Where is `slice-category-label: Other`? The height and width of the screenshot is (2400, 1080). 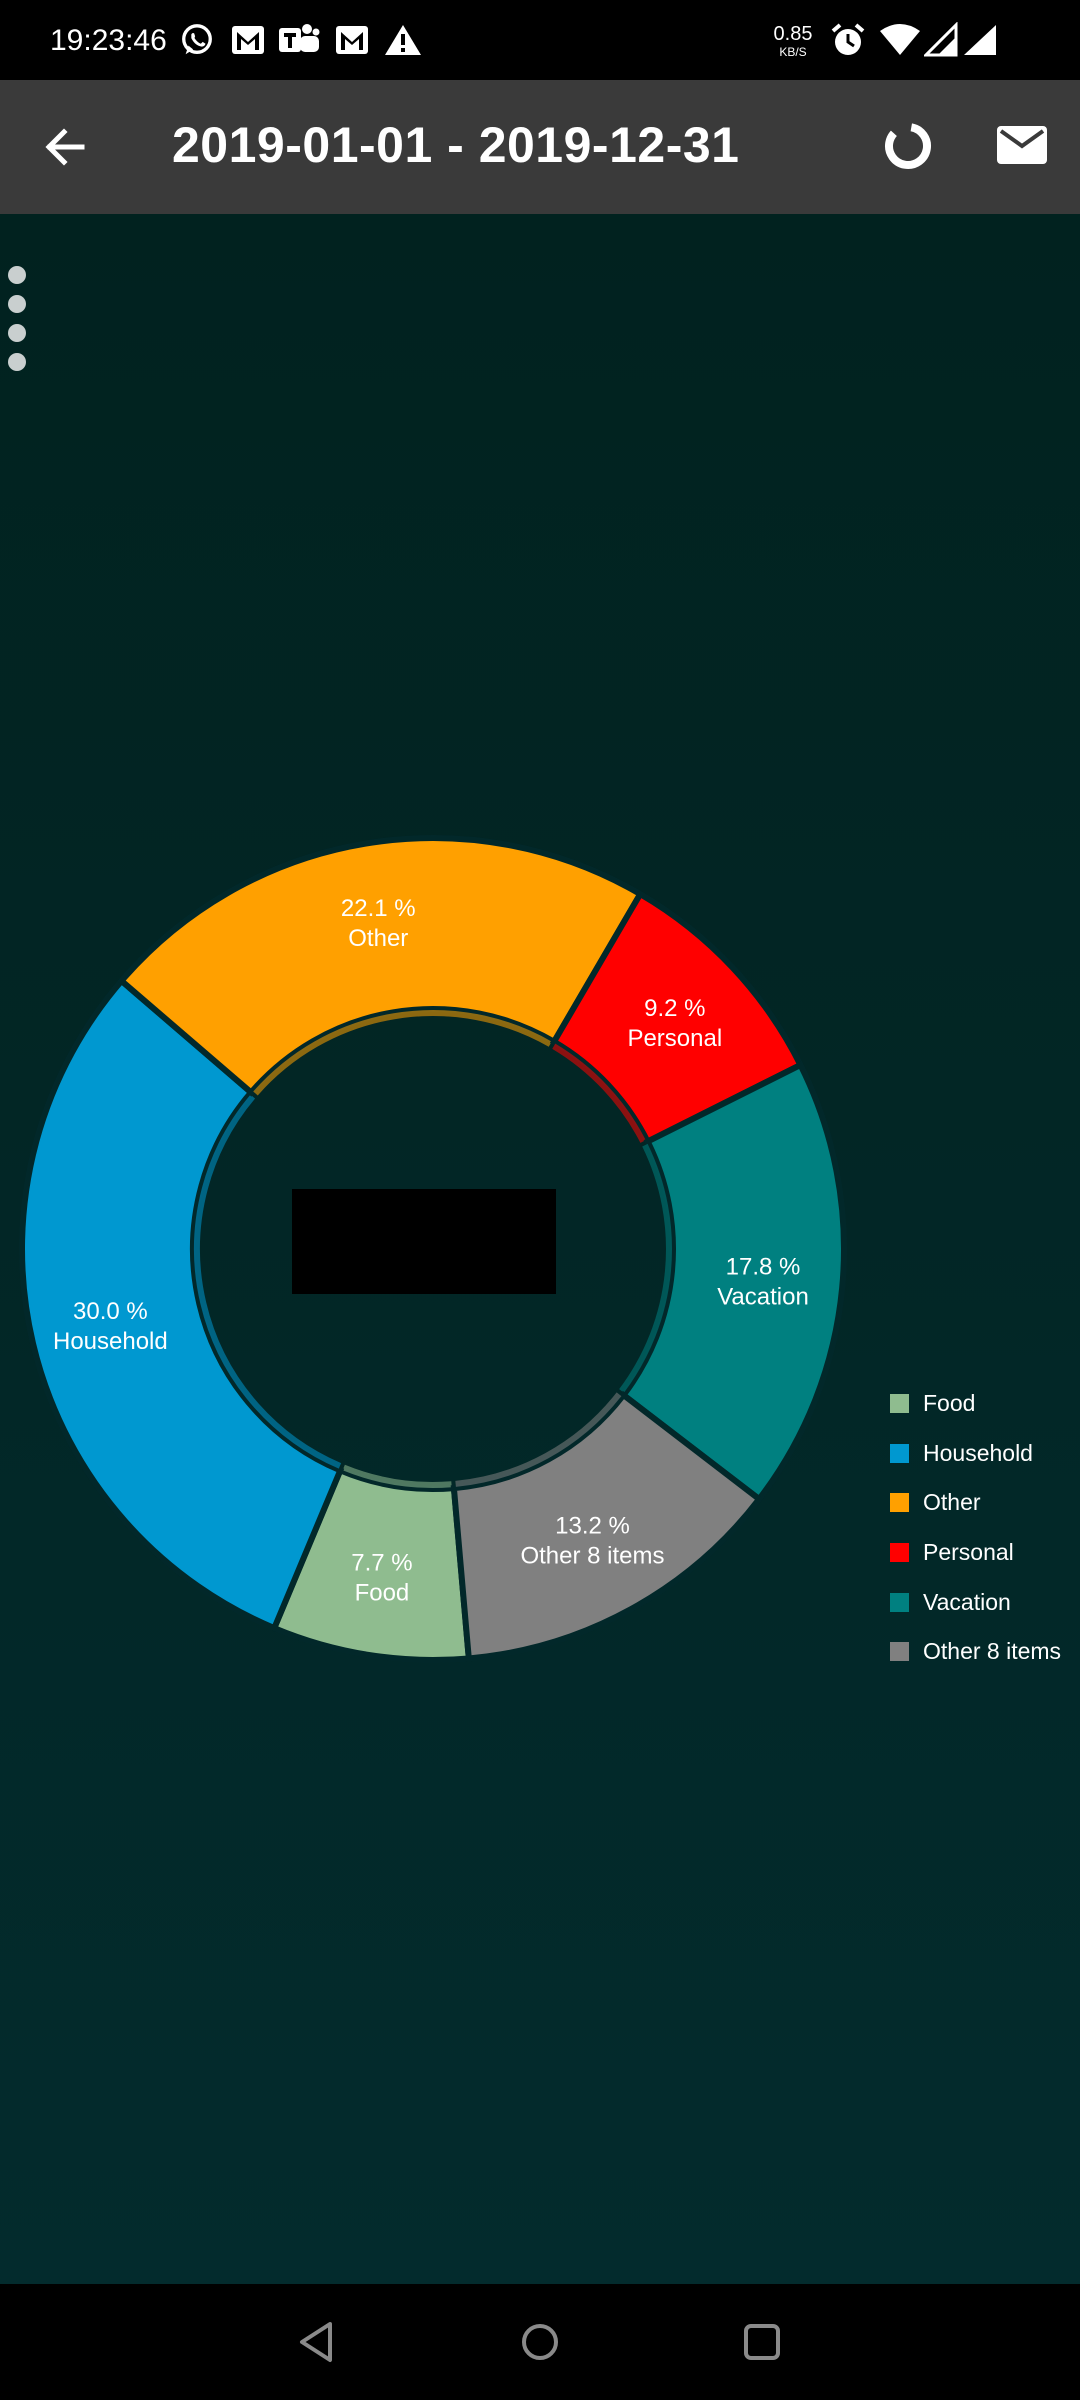
slice-category-label: Other is located at coordinates (378, 938).